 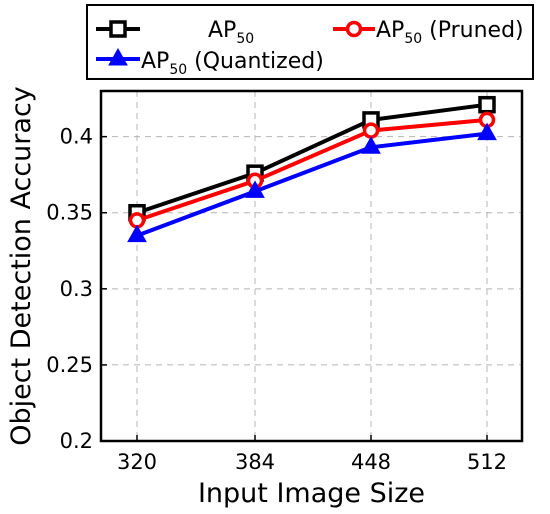 I want to click on y-tick-label: 0.2, so click(x=76, y=441).